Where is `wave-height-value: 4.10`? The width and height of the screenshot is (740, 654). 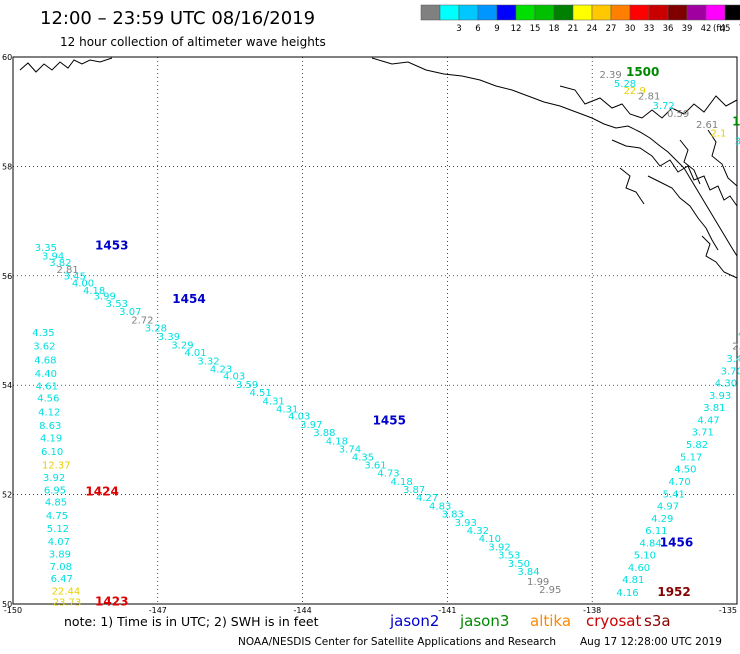 wave-height-value: 4.10 is located at coordinates (490, 539).